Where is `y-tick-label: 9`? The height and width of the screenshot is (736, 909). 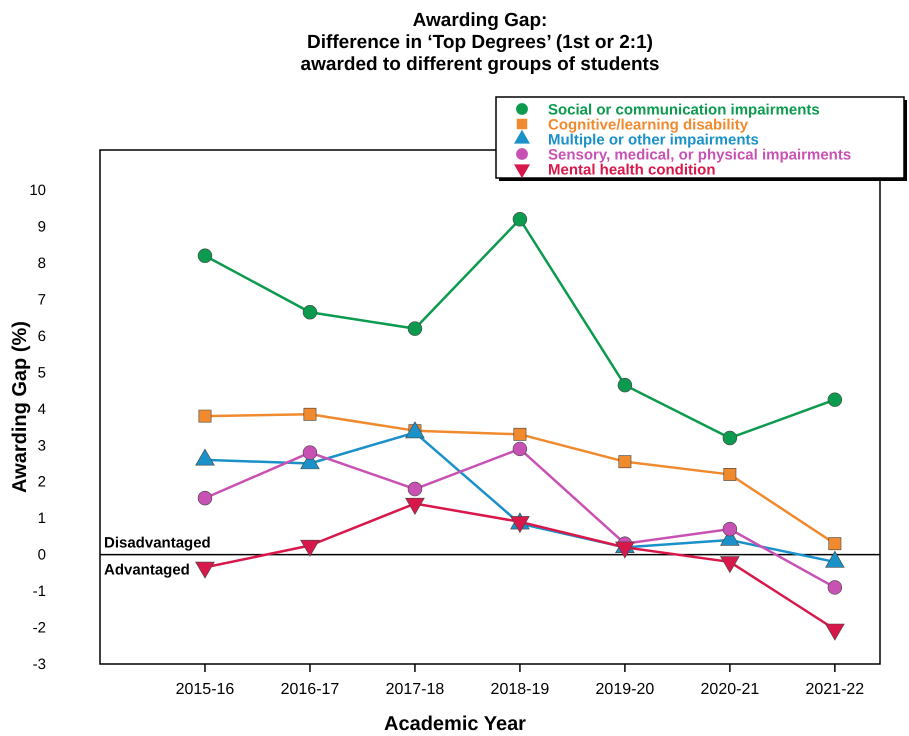 y-tick-label: 9 is located at coordinates (42, 227).